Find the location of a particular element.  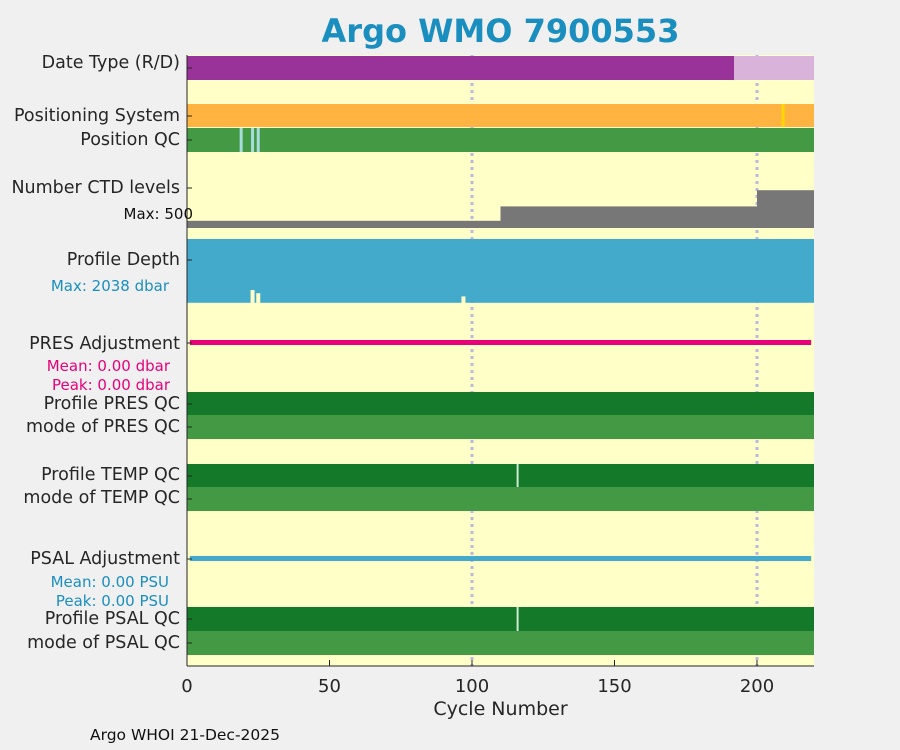

footer-credit: Argo WHOI 21-Dec-2025 is located at coordinates (185, 735).